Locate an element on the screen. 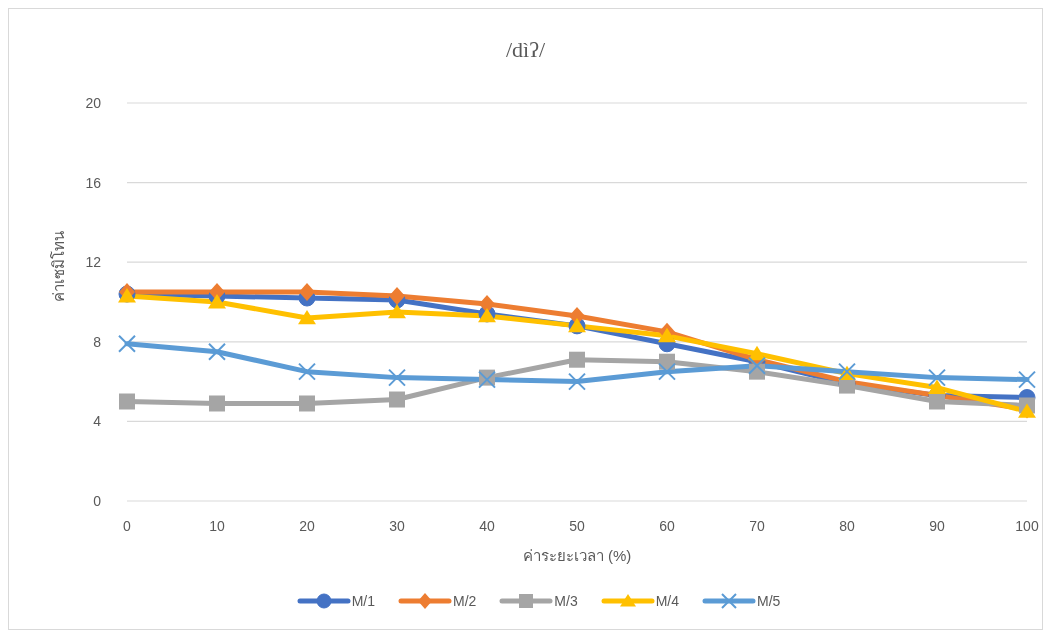  x-tick-label: 10 is located at coordinates (217, 525).